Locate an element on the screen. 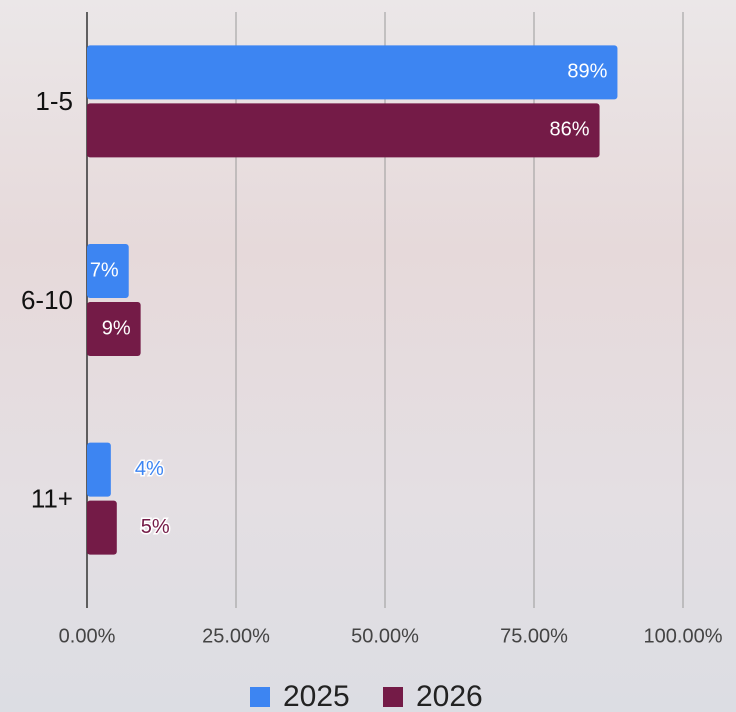  legend-label: 2026 is located at coordinates (449, 696).